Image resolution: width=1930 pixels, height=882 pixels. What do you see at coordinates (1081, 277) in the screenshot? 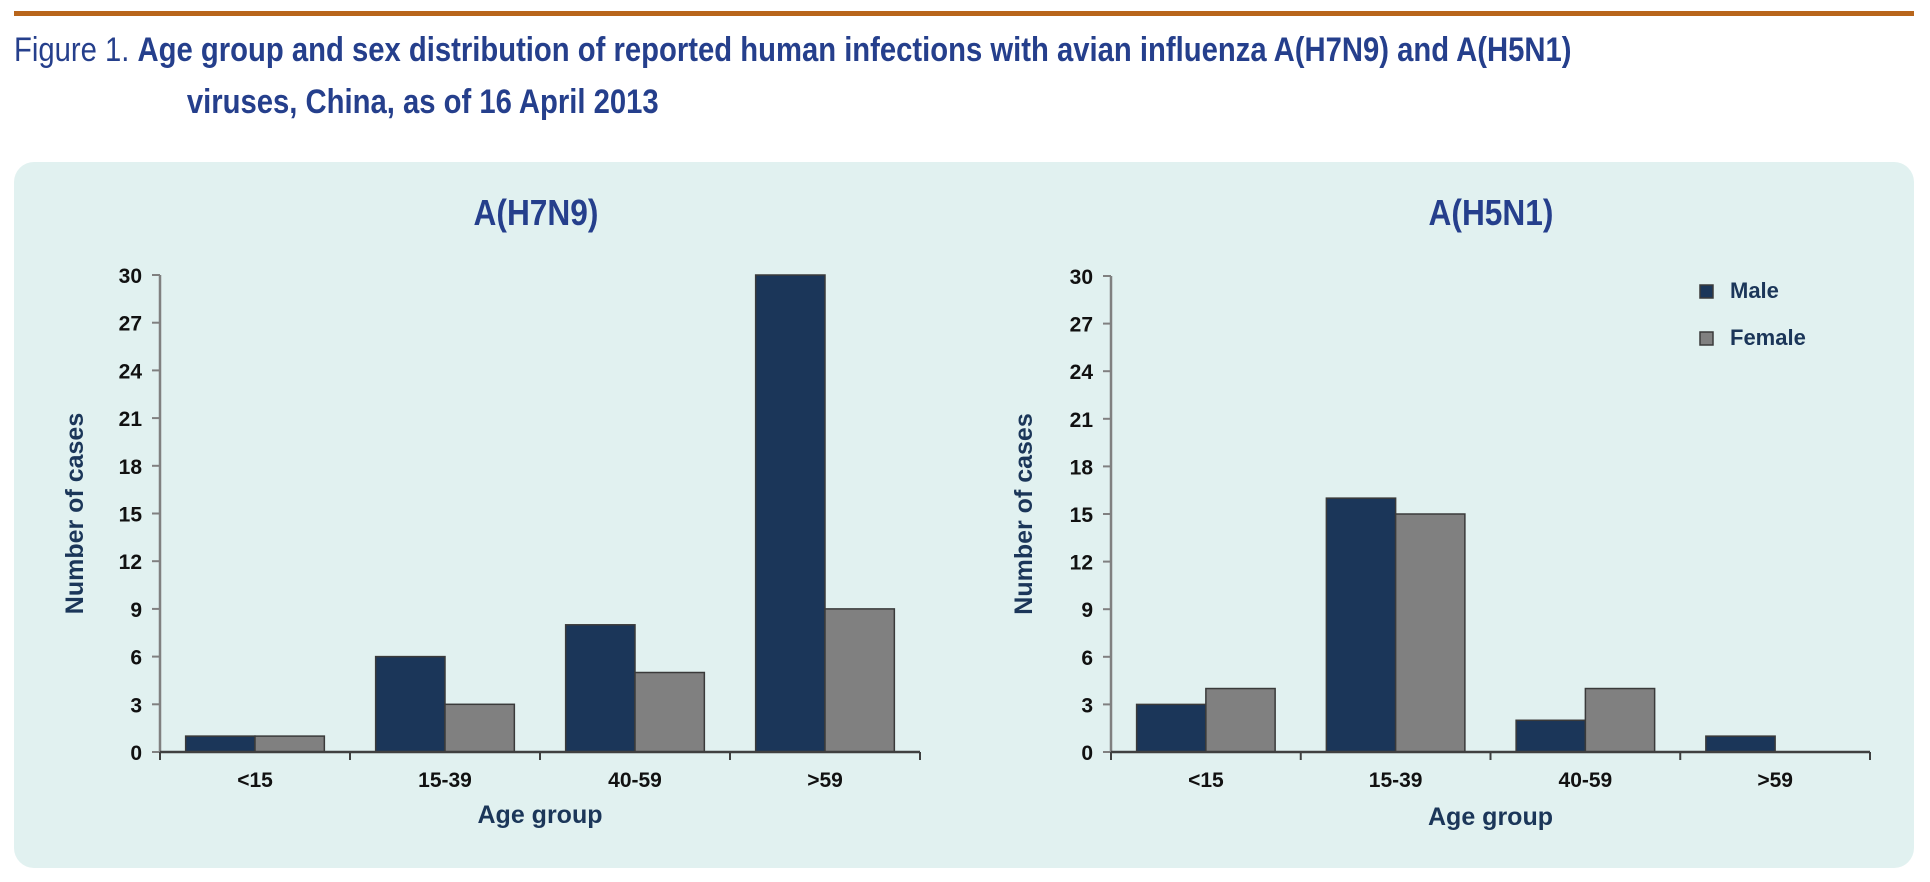
I see `chart2-y-tick-label: 30` at bounding box center [1081, 277].